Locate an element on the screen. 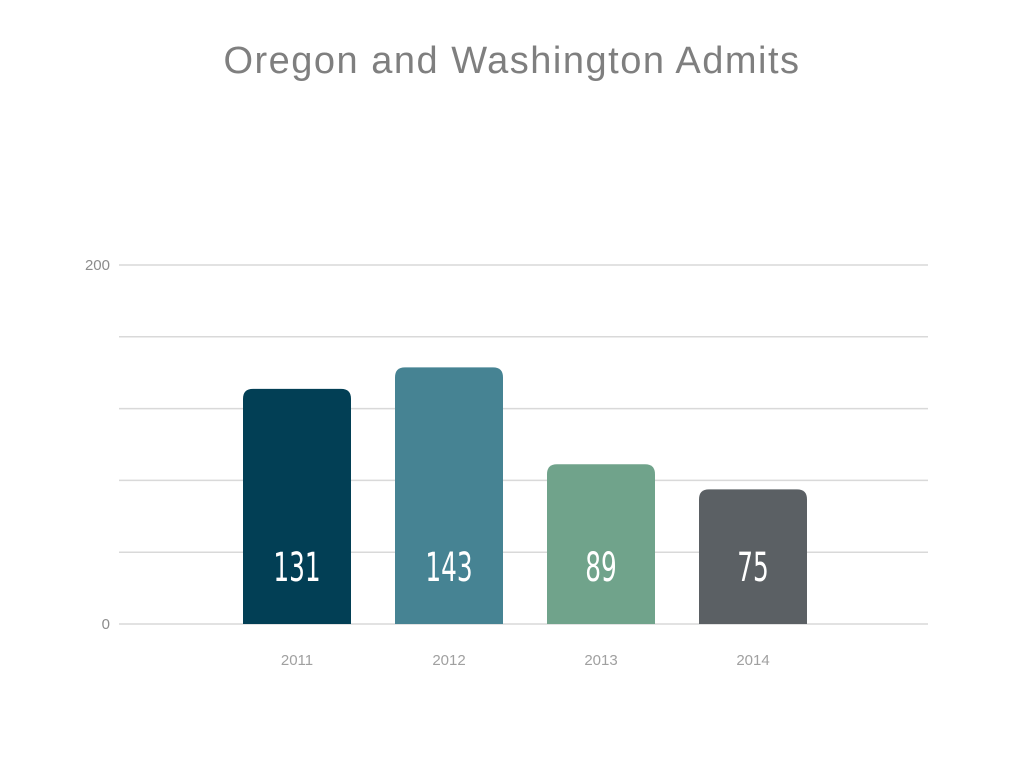 Image resolution: width=1024 pixels, height=768 pixels. bar-2013 is located at coordinates (601, 544).